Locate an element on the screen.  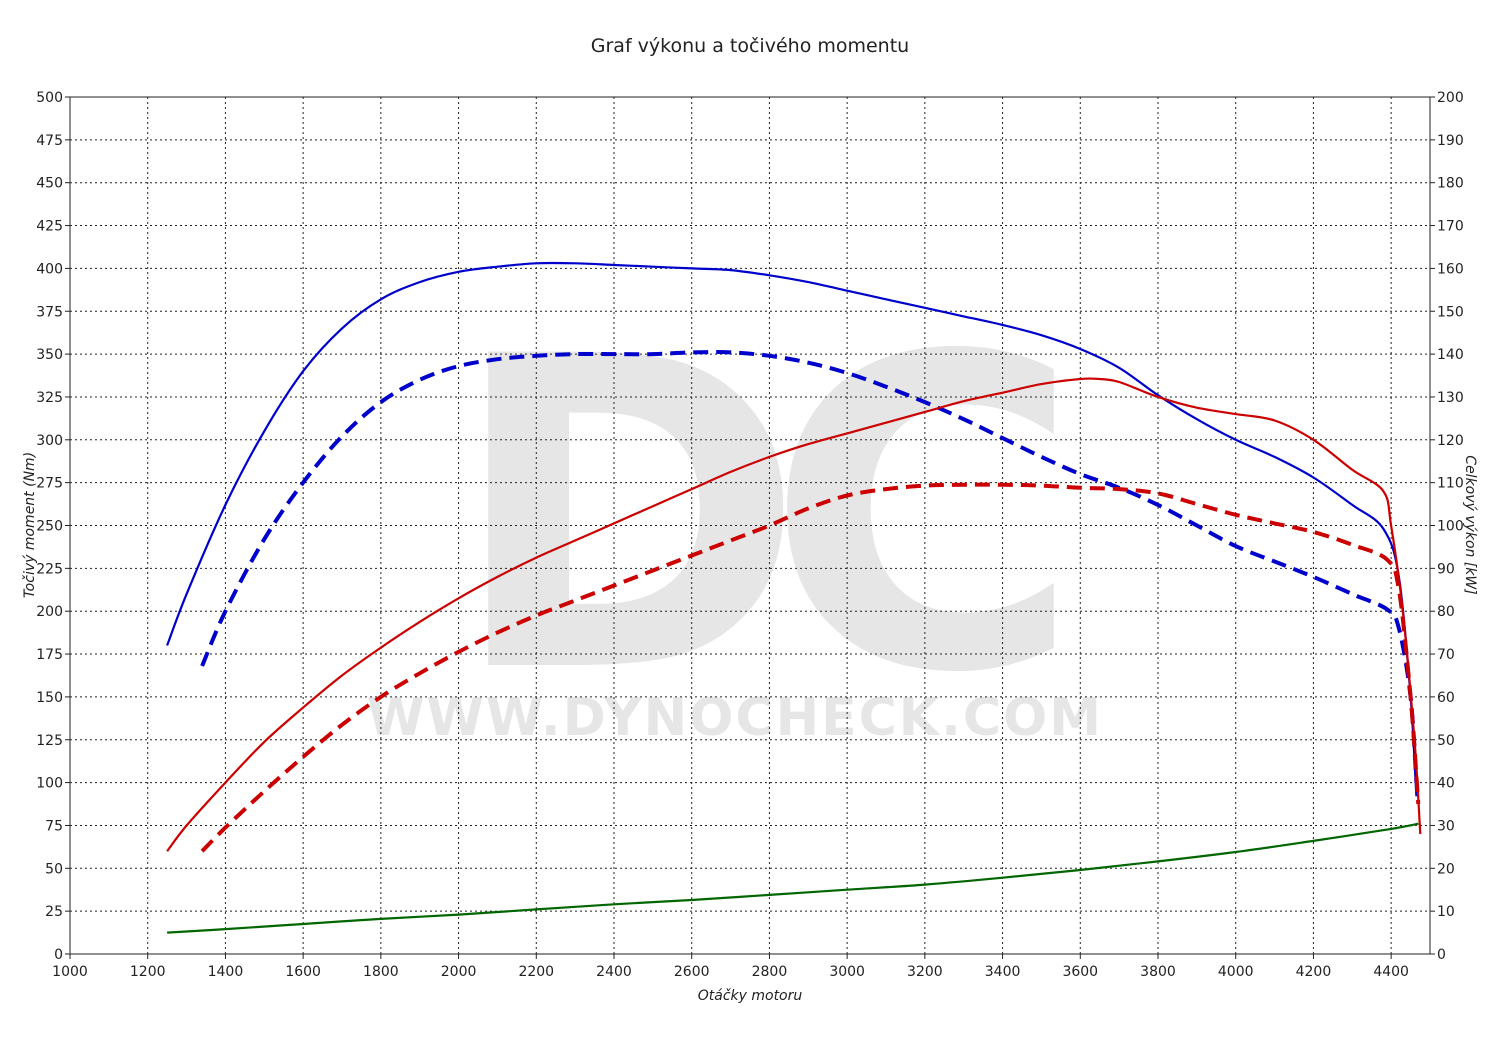
y-right-tick-label: 100 is located at coordinates (1450, 527).